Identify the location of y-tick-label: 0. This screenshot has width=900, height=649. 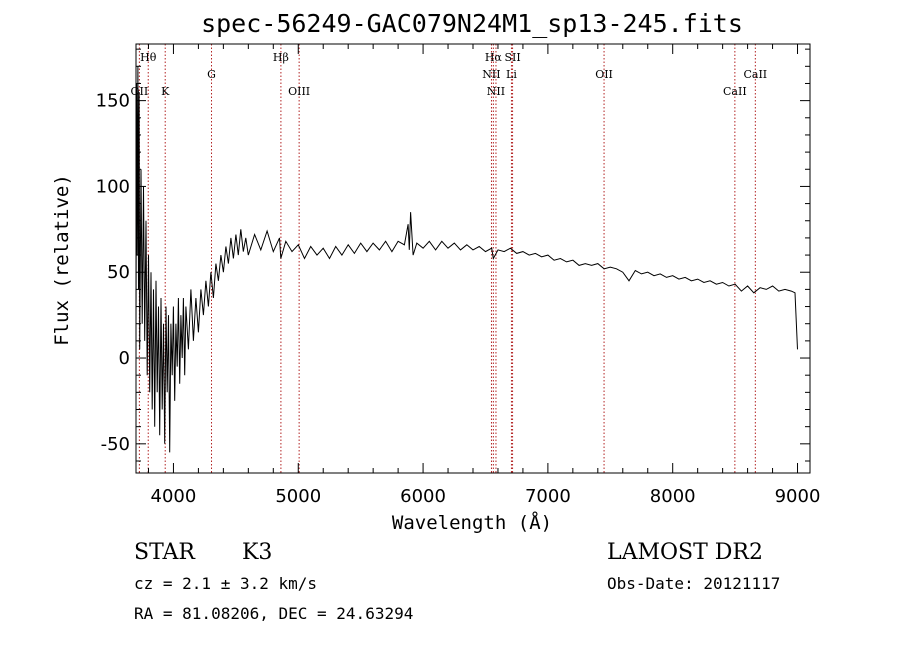
(124, 358).